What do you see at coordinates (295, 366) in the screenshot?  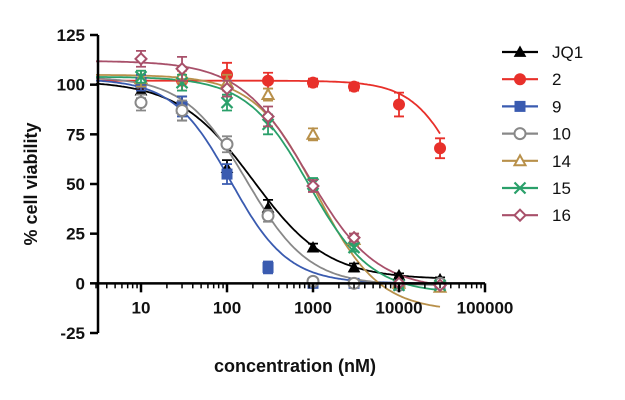 I see `x-axis-title: concentration (nM)` at bounding box center [295, 366].